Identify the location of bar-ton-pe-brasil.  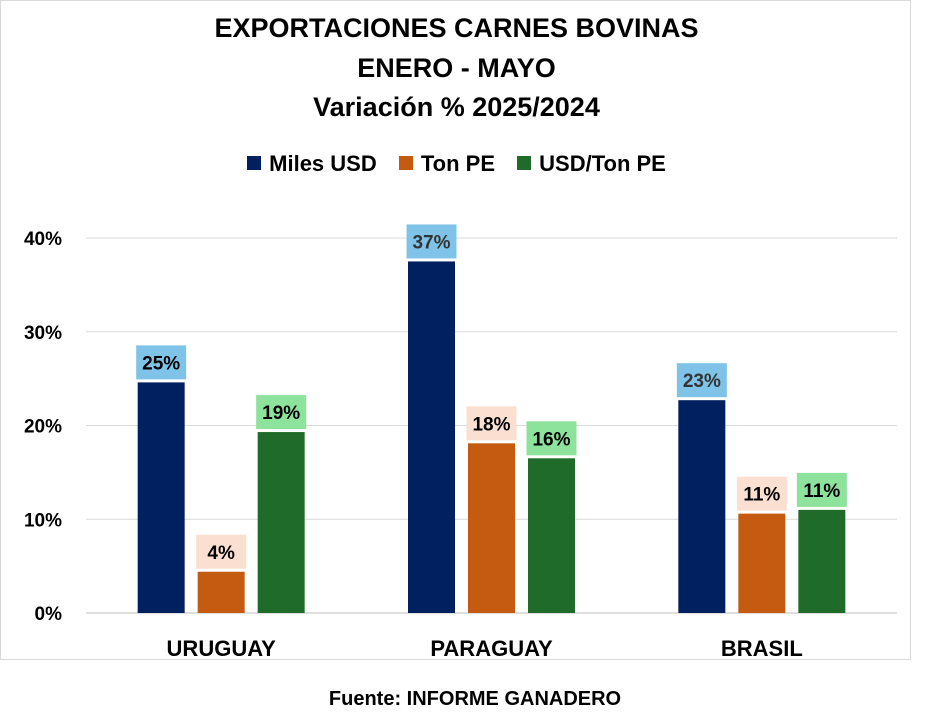
(762, 563).